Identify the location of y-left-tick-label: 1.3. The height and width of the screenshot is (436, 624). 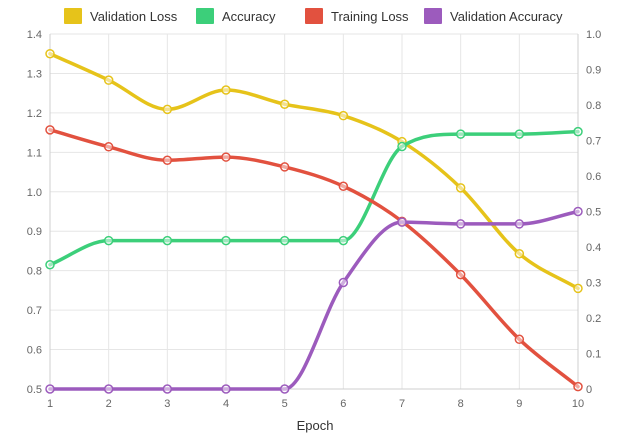
(34, 74).